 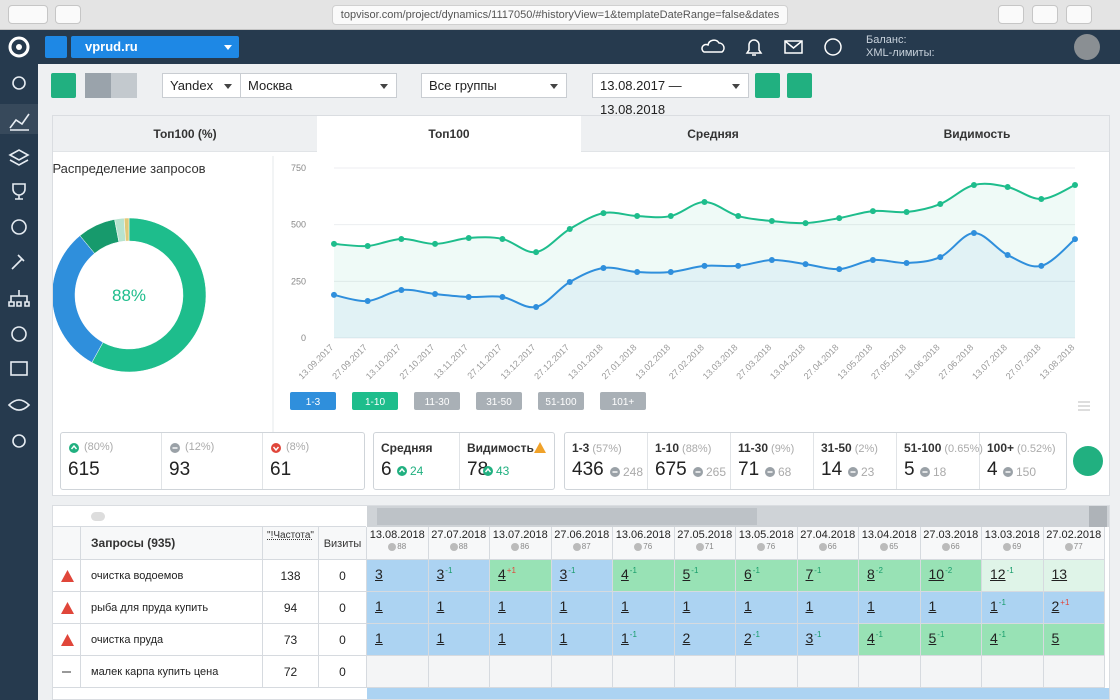 What do you see at coordinates (451, 361) in the screenshot?
I see `x-tick-label: 13.11.2017` at bounding box center [451, 361].